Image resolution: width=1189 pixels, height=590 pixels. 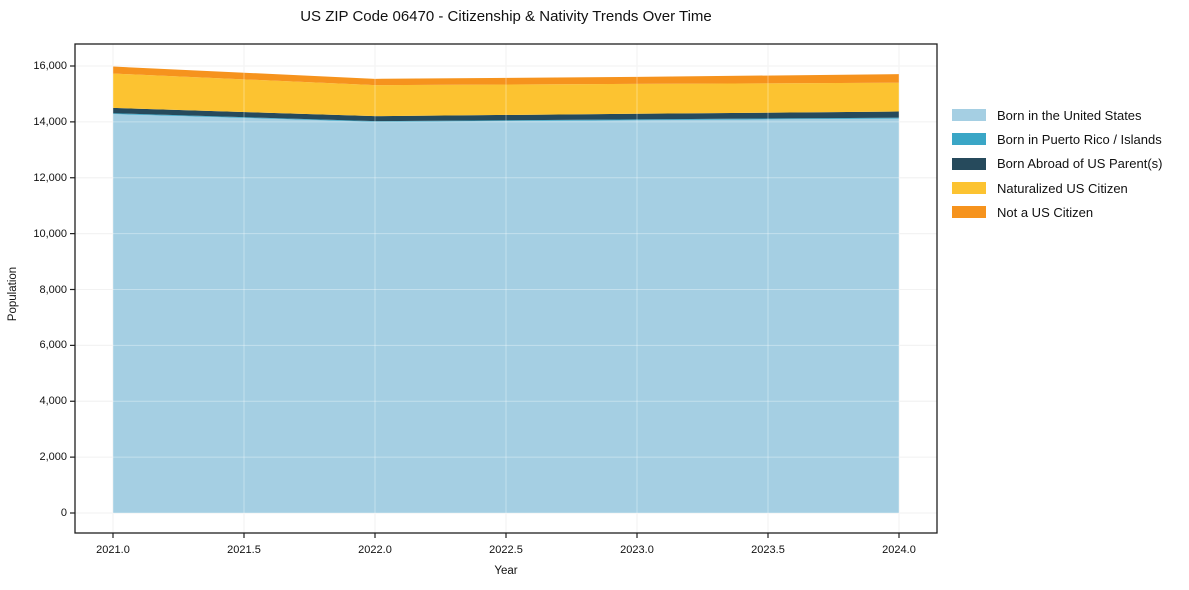 What do you see at coordinates (50, 66) in the screenshot?
I see `y-tick-label: 16,000` at bounding box center [50, 66].